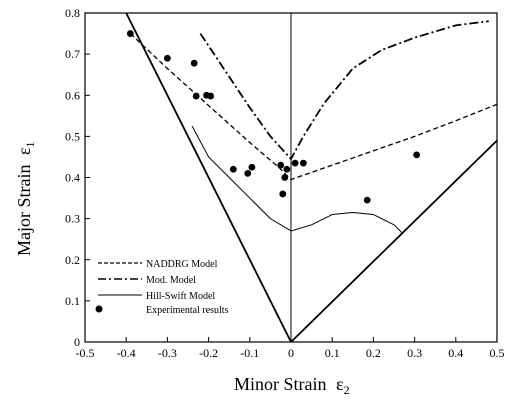  Describe the element at coordinates (340, 384) in the screenshot. I see `x-axis-label-symbol: ε` at that location.